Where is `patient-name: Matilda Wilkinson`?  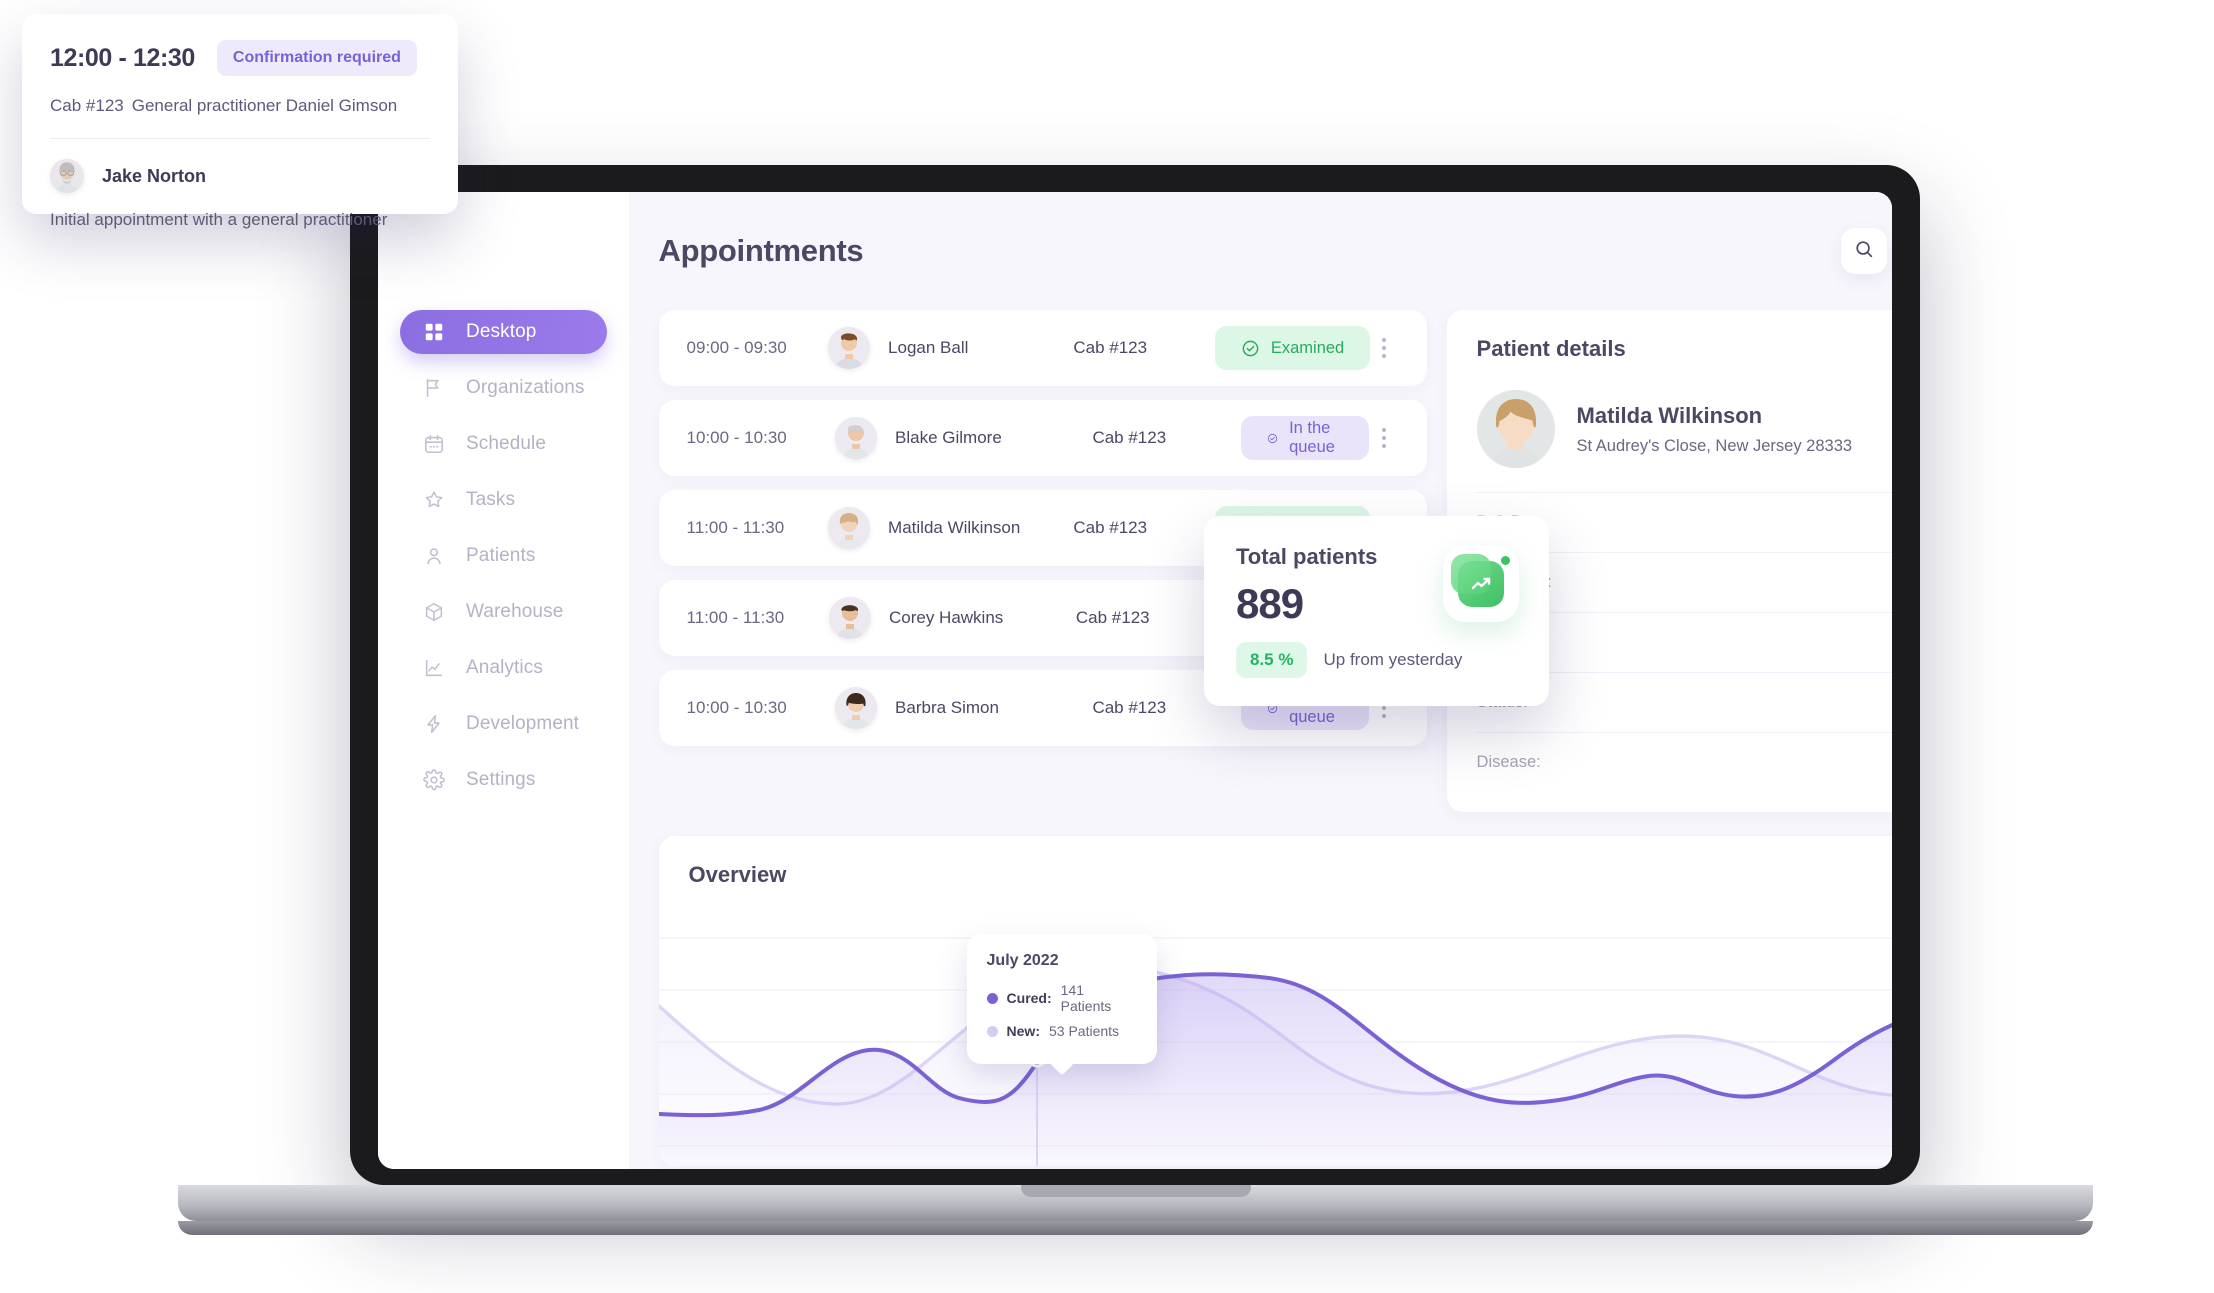
patient-name: Matilda Wilkinson is located at coordinates (954, 527).